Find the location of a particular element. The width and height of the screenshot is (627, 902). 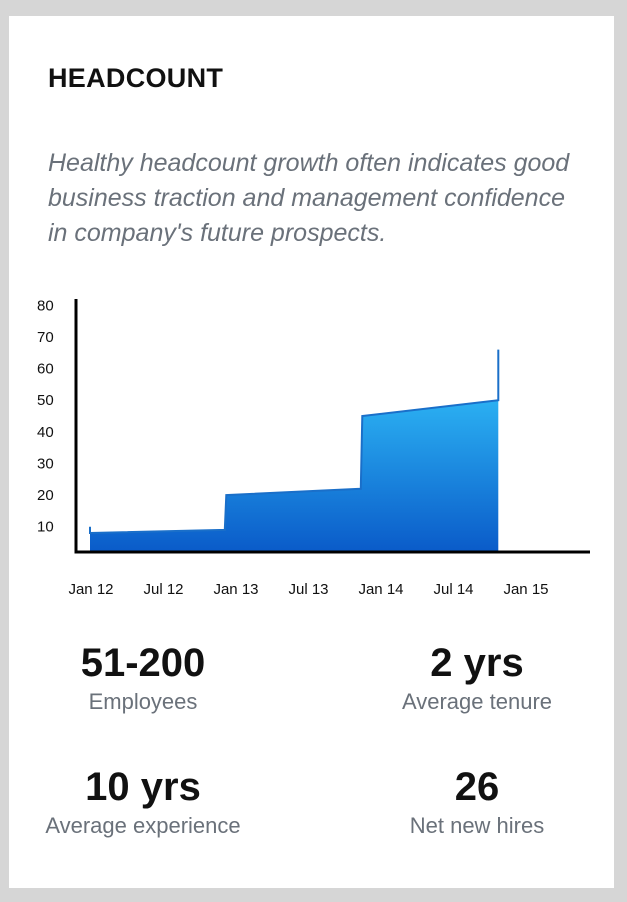

stat-net-new-hires: 26 Net new hires is located at coordinates (477, 802).